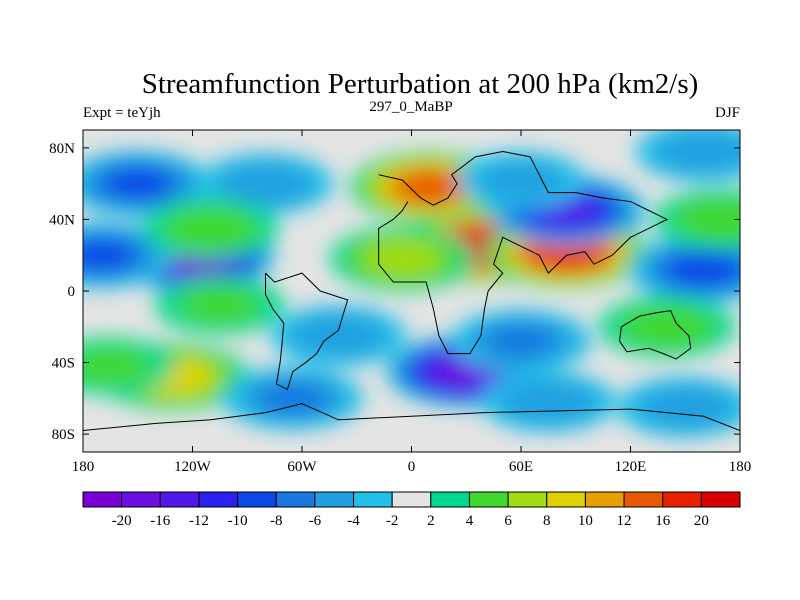  I want to click on colorbar-label: 10, so click(585, 521).